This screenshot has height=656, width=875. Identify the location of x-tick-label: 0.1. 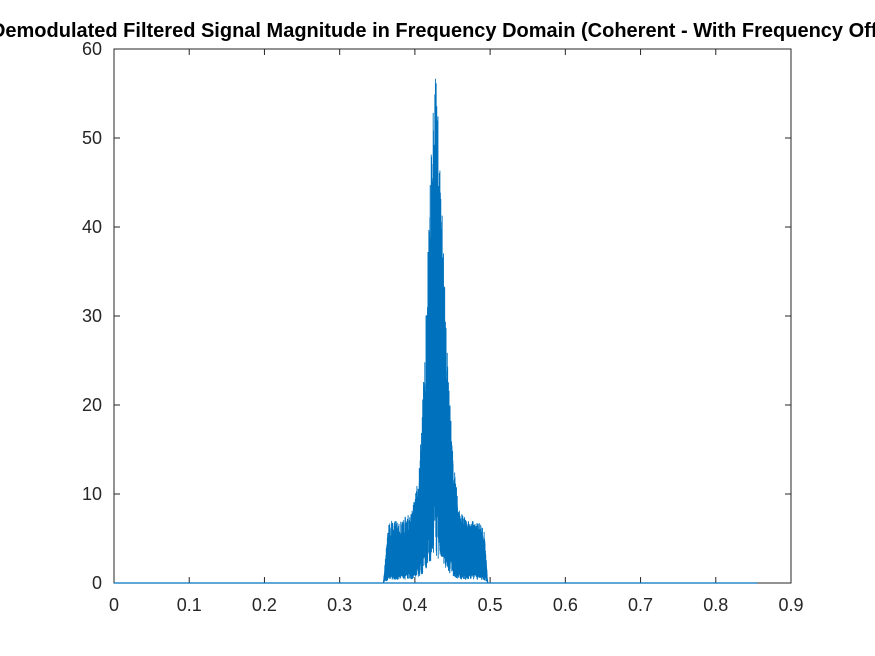
(189, 605).